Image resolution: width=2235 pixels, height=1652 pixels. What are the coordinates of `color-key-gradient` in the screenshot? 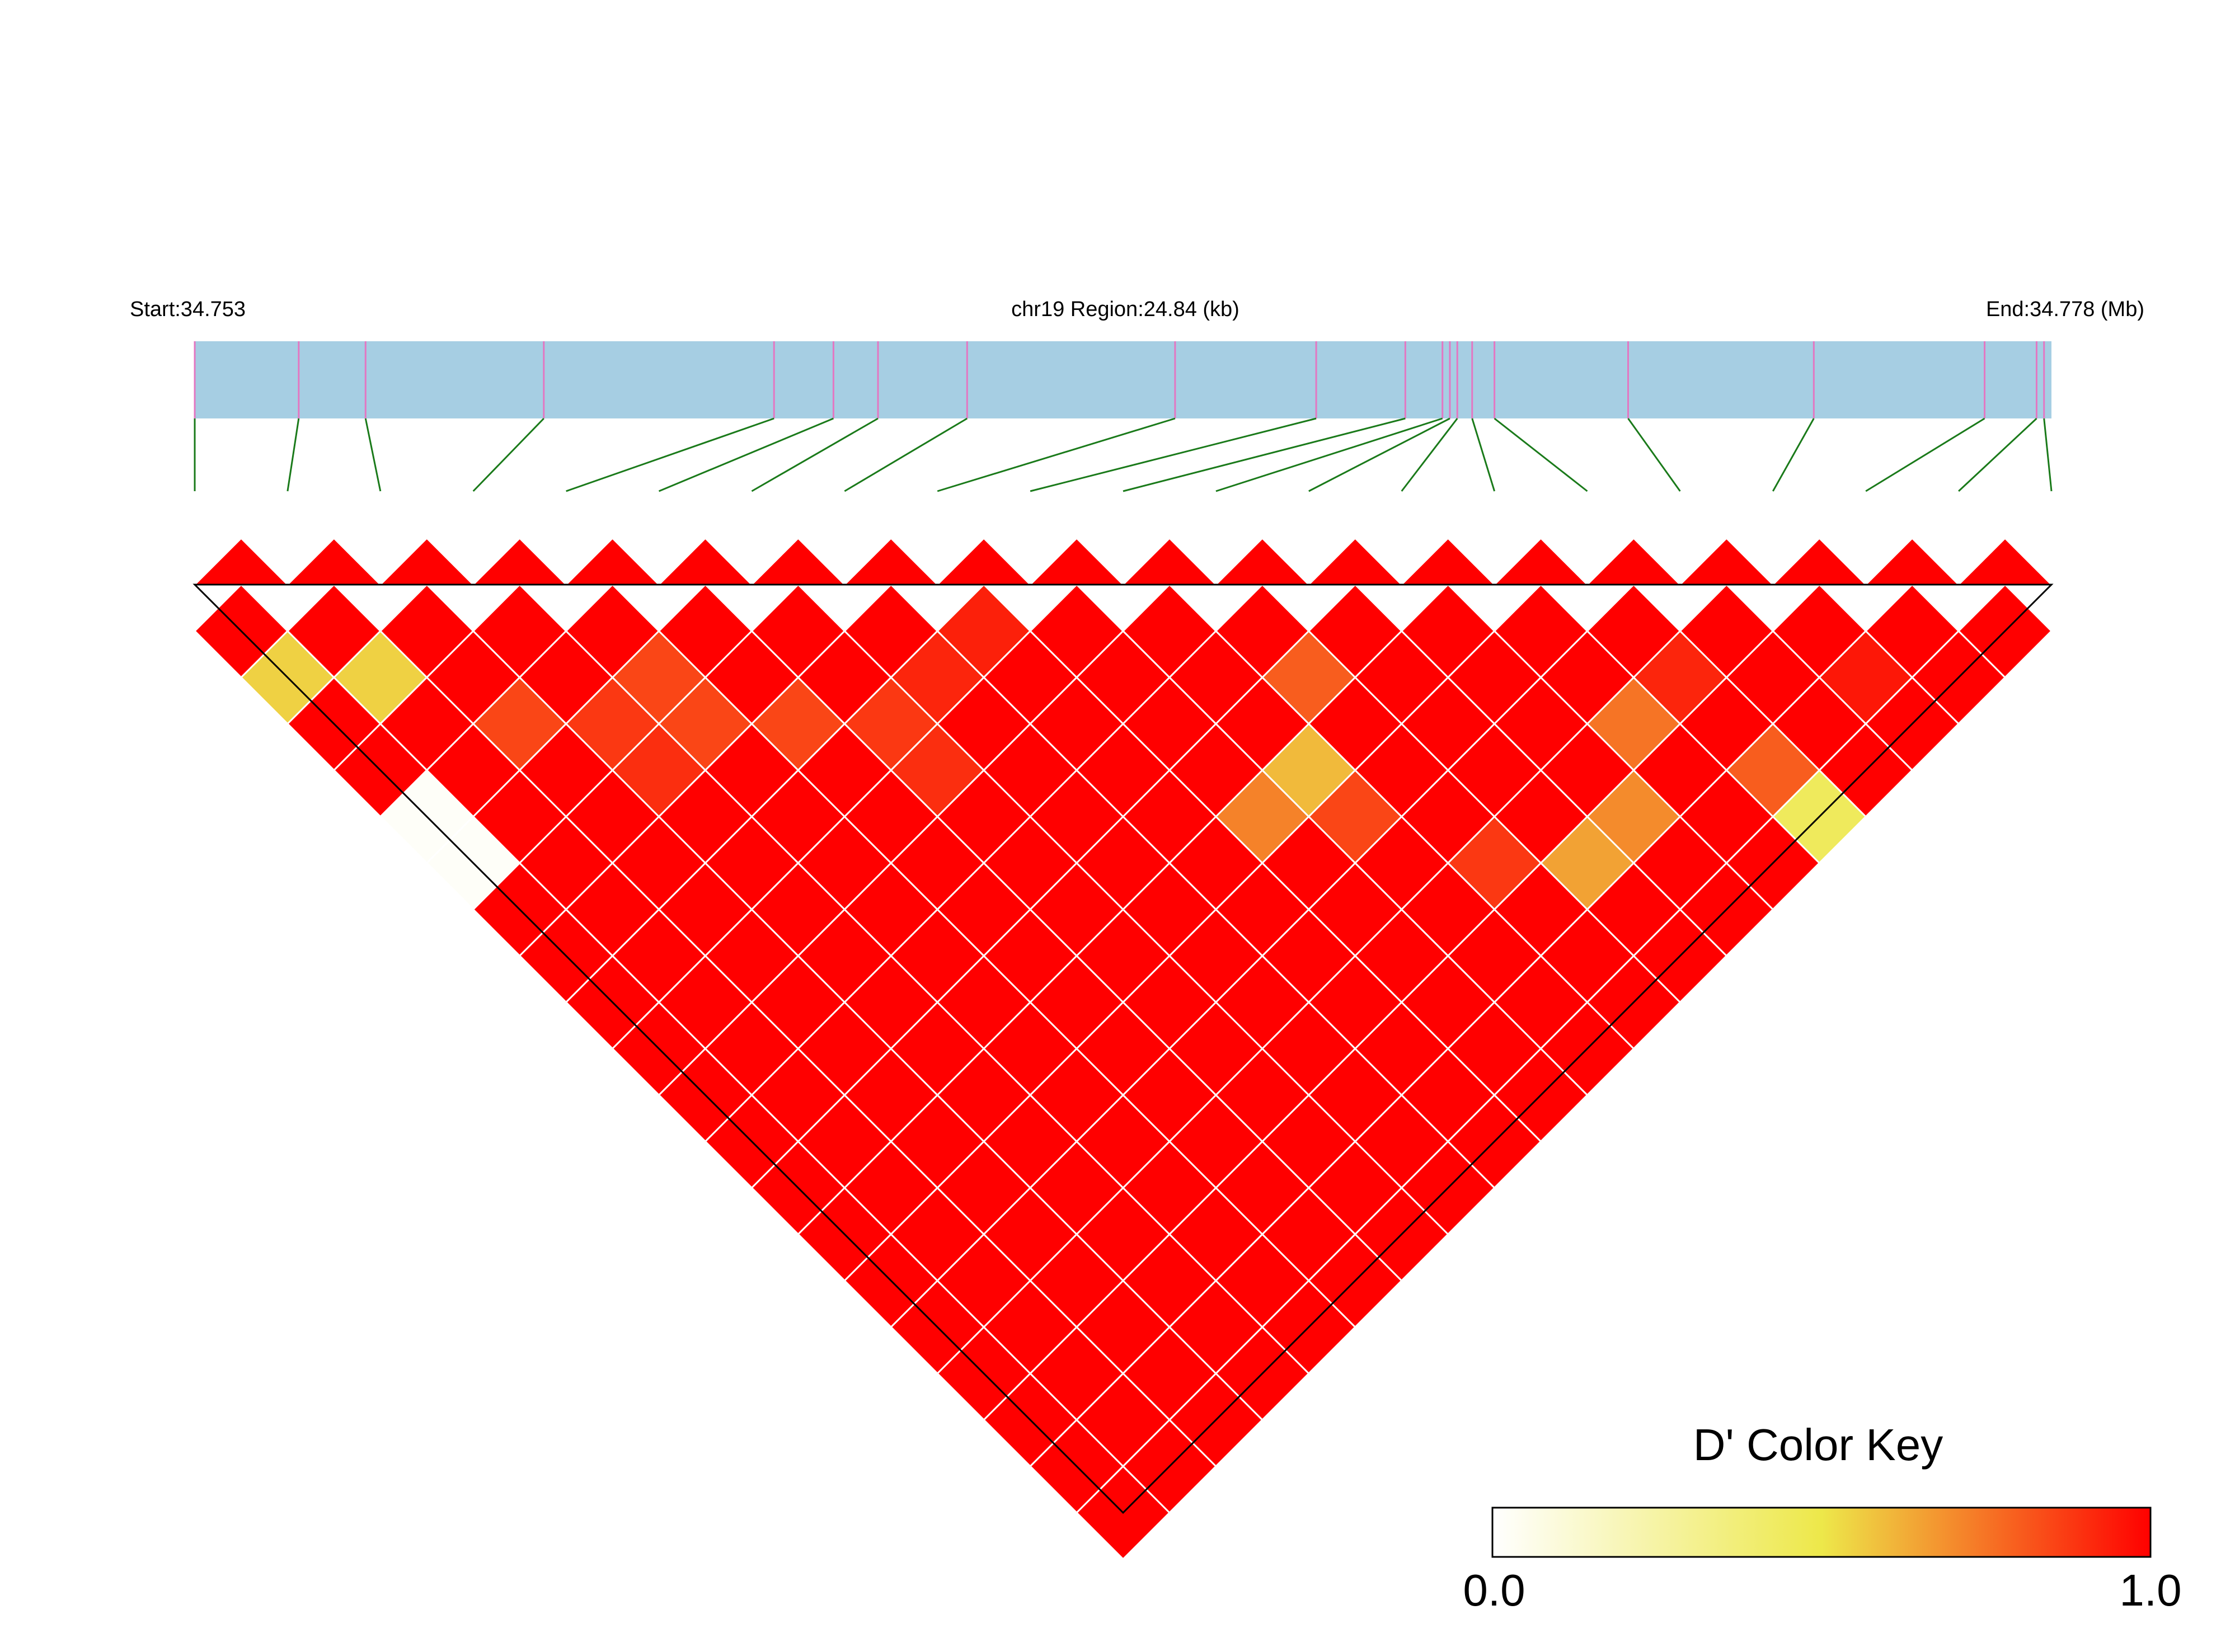 It's located at (1821, 1533).